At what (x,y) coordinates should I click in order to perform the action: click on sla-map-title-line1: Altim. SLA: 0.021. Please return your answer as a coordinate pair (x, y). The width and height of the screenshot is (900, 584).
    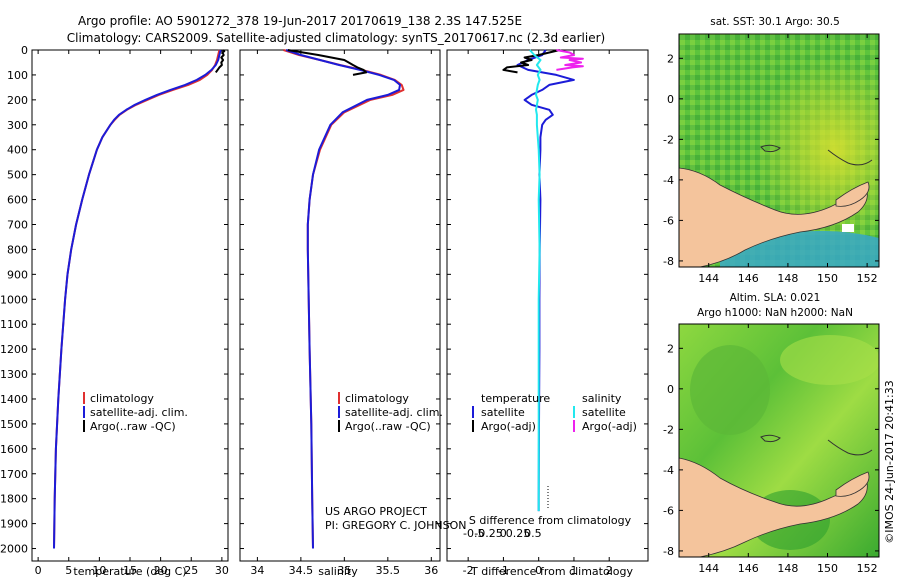
    Looking at the image, I should click on (775, 298).